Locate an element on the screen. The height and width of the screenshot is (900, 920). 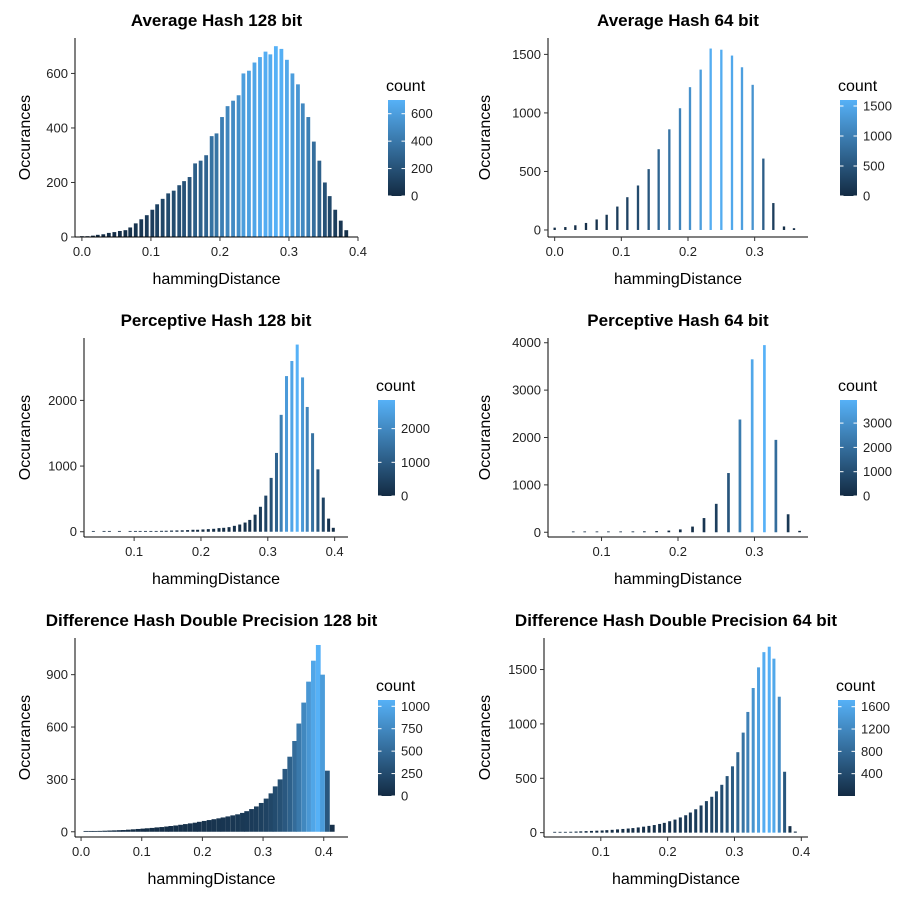
y-tick-label: 2000 is located at coordinates (526, 437).